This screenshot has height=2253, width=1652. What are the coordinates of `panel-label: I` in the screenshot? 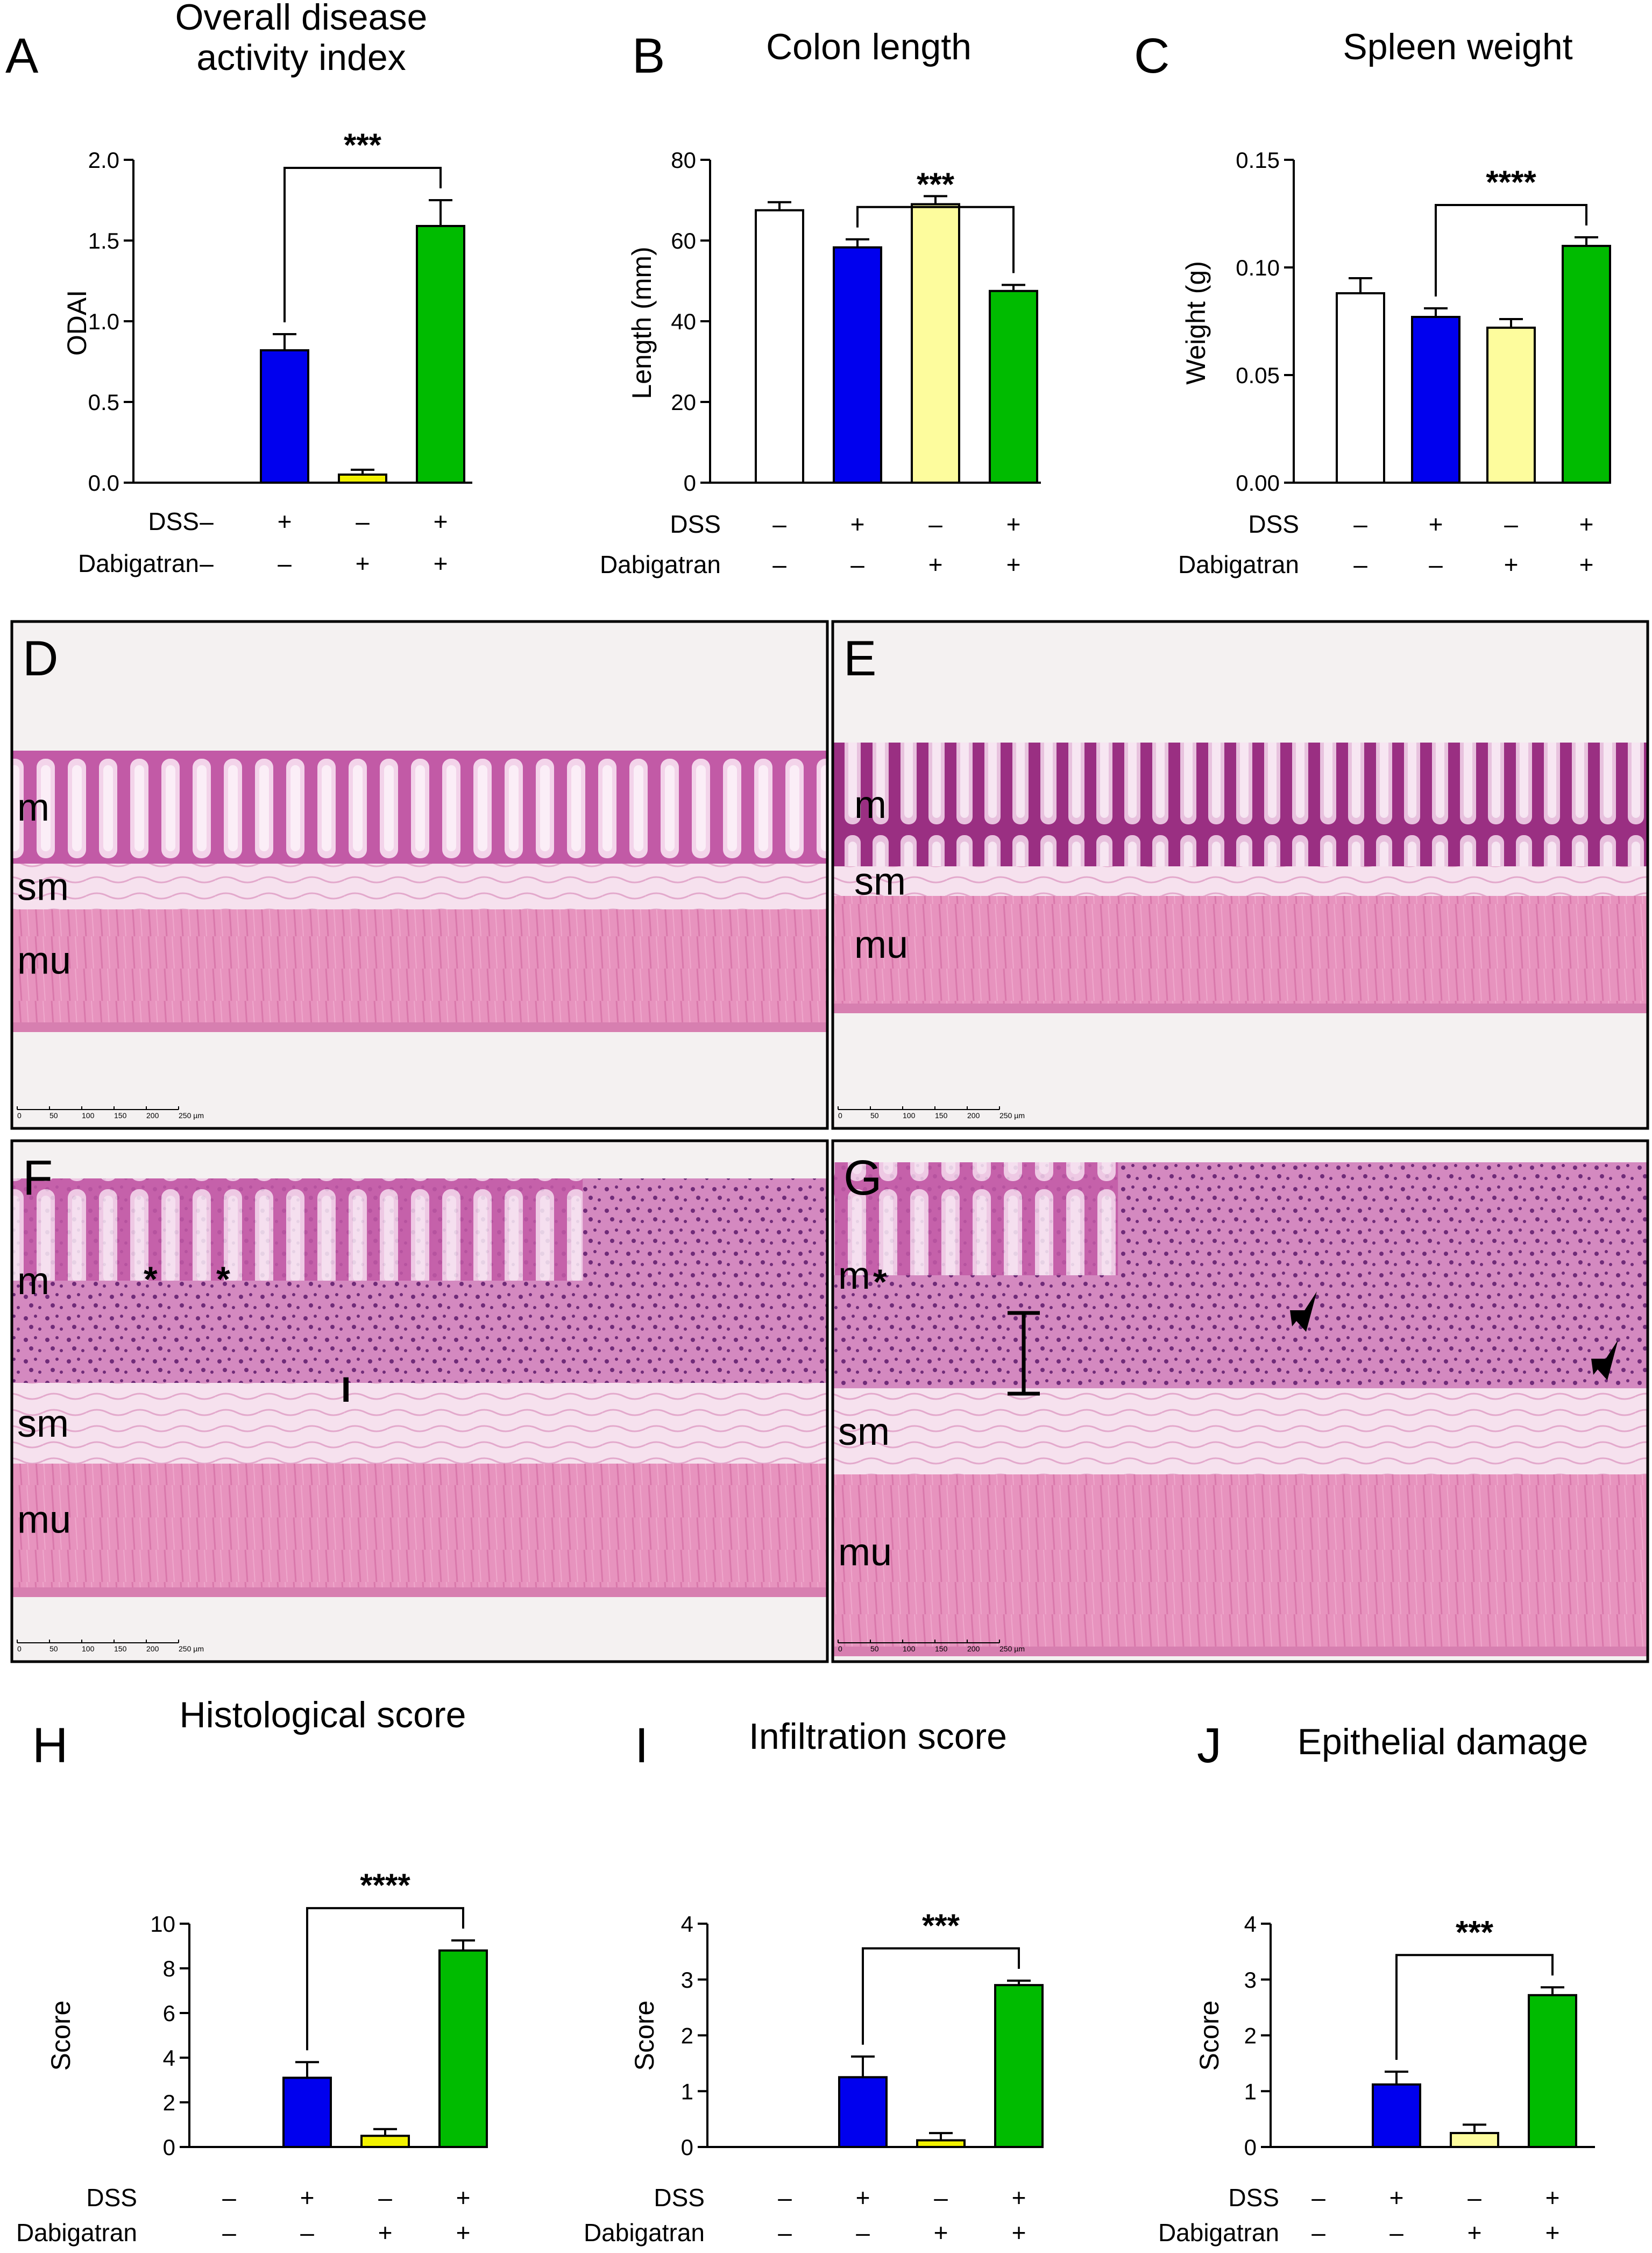 It's located at (642, 1745).